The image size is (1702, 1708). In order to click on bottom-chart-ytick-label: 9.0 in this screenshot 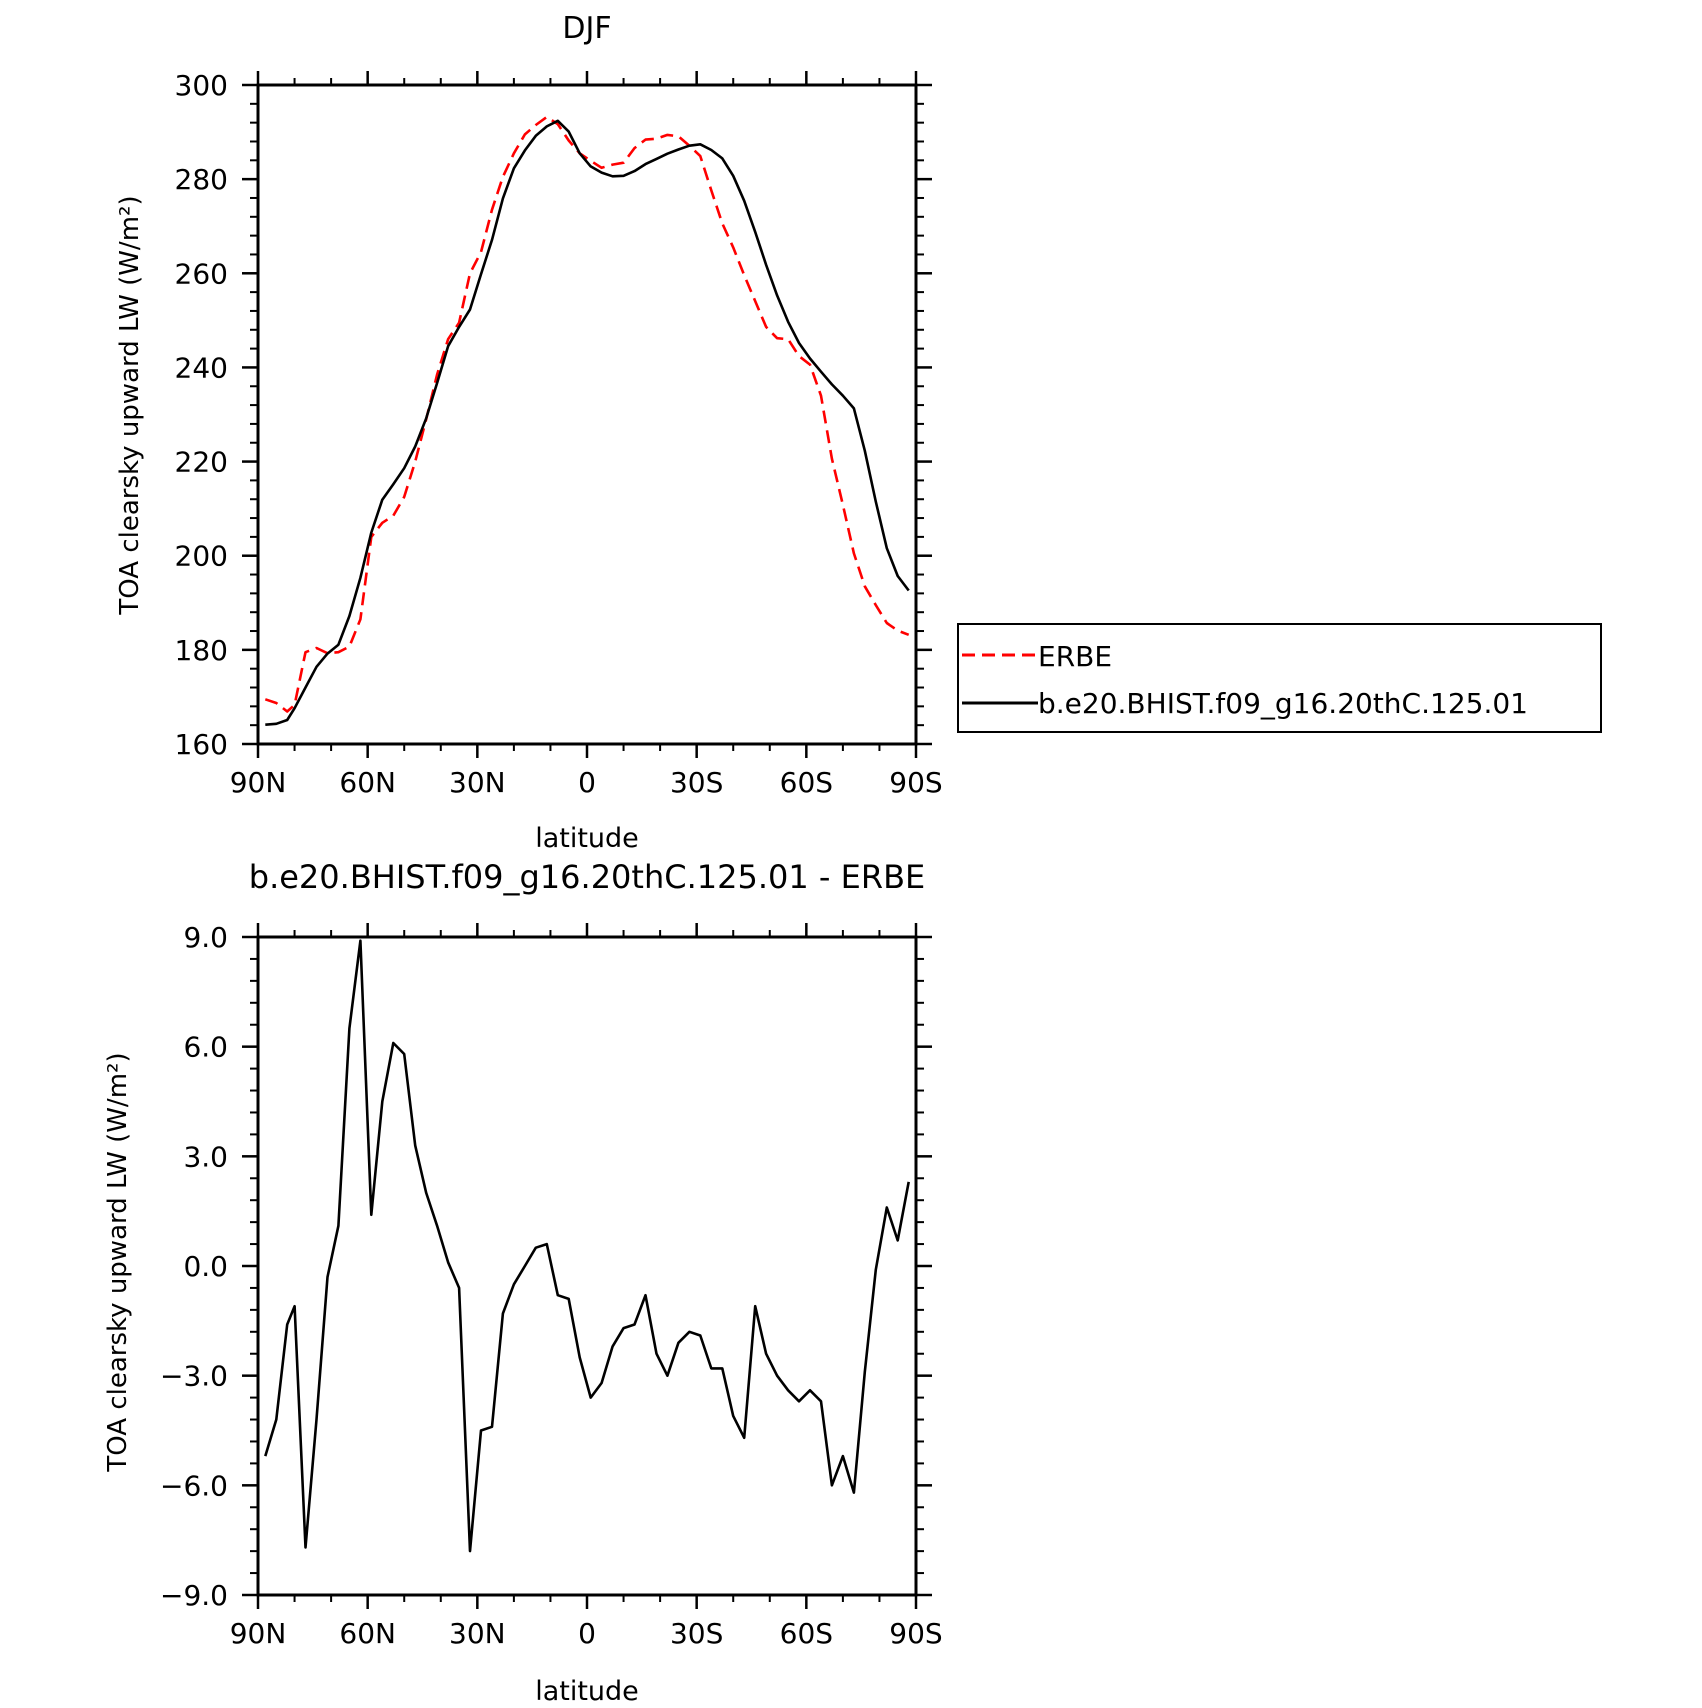, I will do `click(205, 937)`.